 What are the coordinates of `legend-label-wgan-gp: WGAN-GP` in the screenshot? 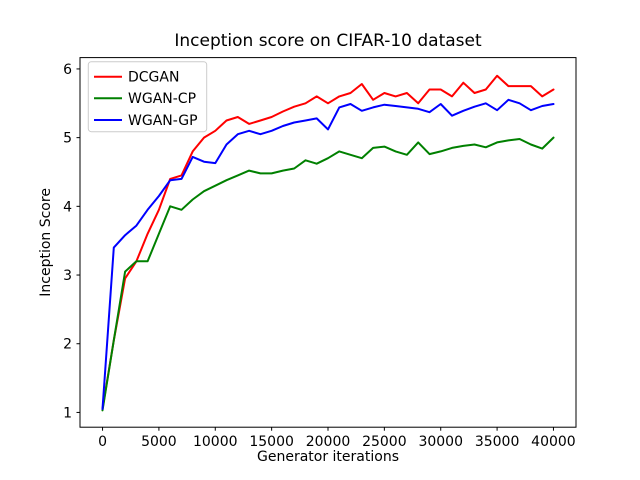 It's located at (163, 121).